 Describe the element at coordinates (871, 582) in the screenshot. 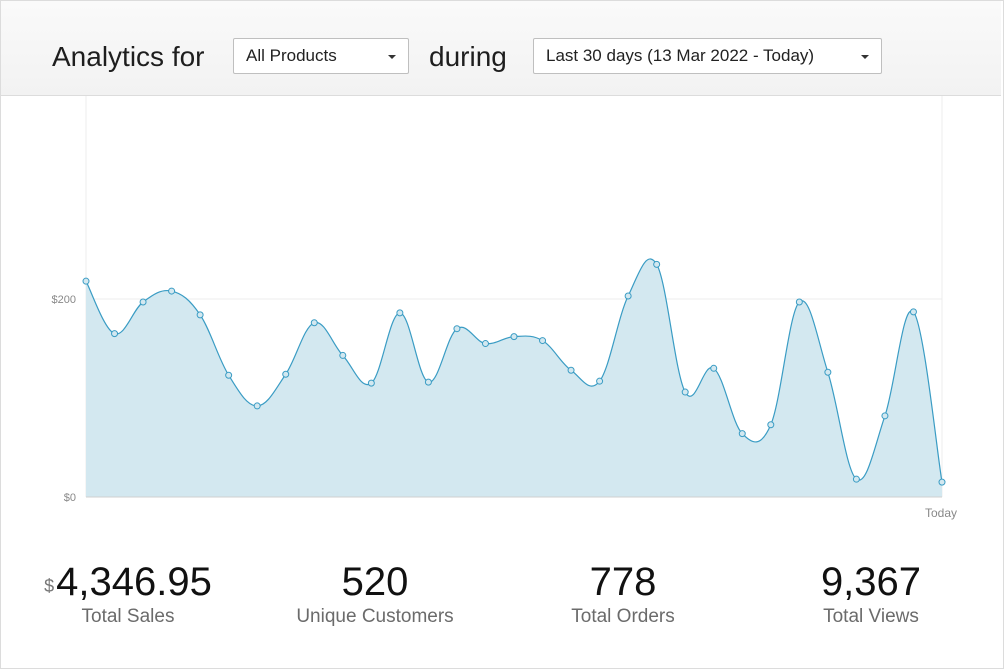

I see `total-views-value: 9,367` at that location.